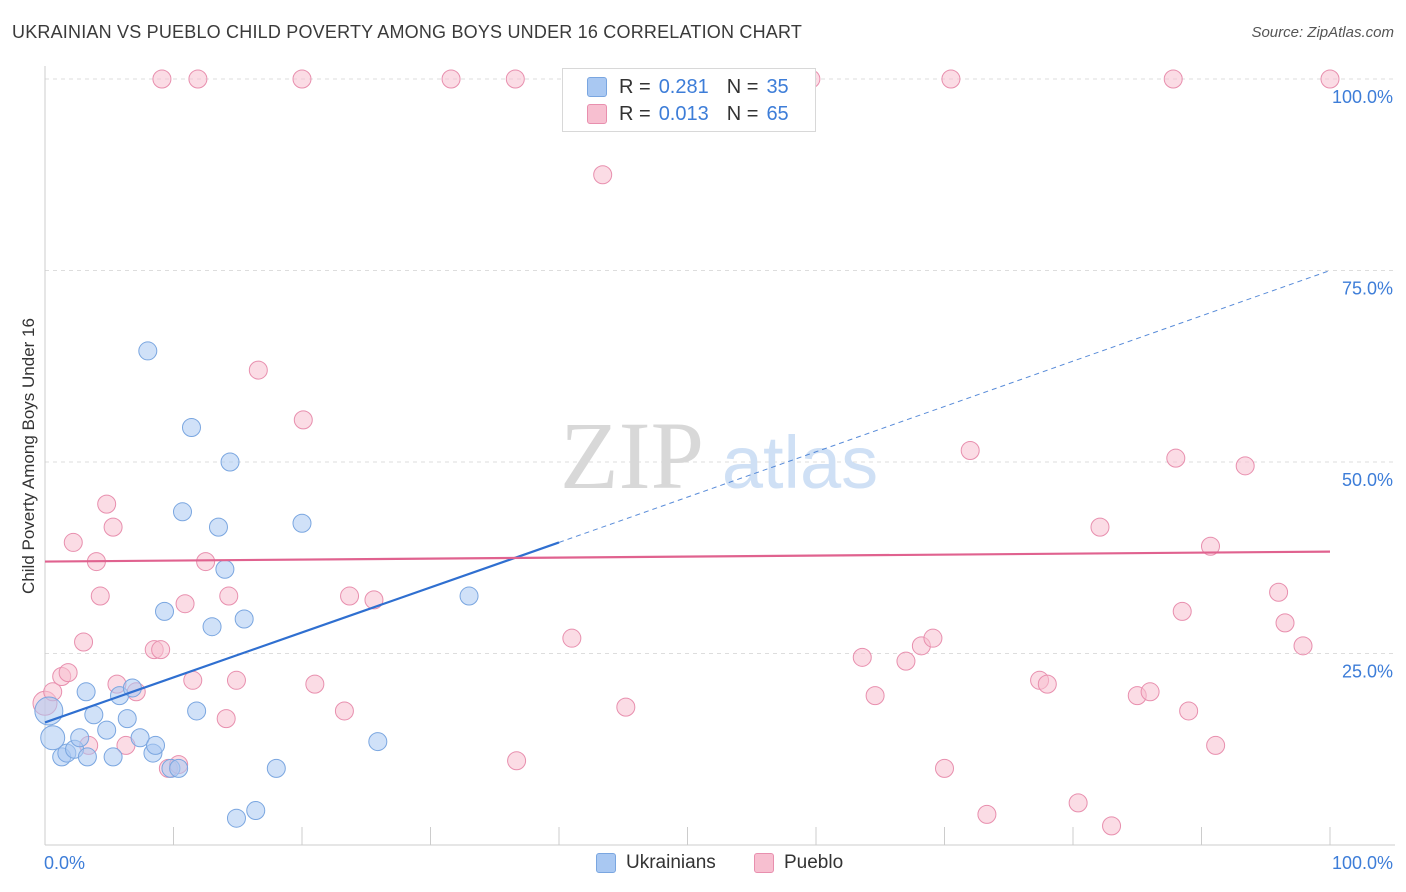  Describe the element at coordinates (683, 113) in the screenshot. I see `legend-r-value: 0.013` at that location.